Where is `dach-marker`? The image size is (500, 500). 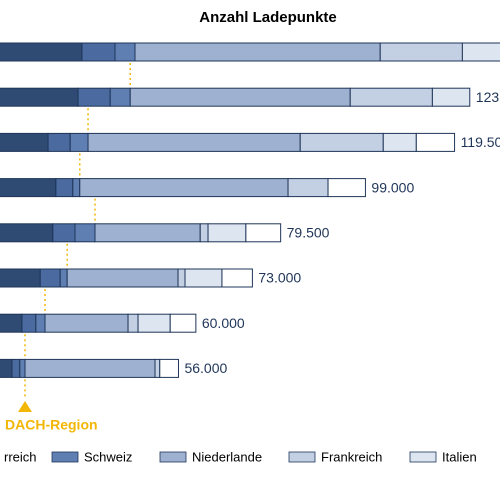
dach-marker is located at coordinates (25, 406).